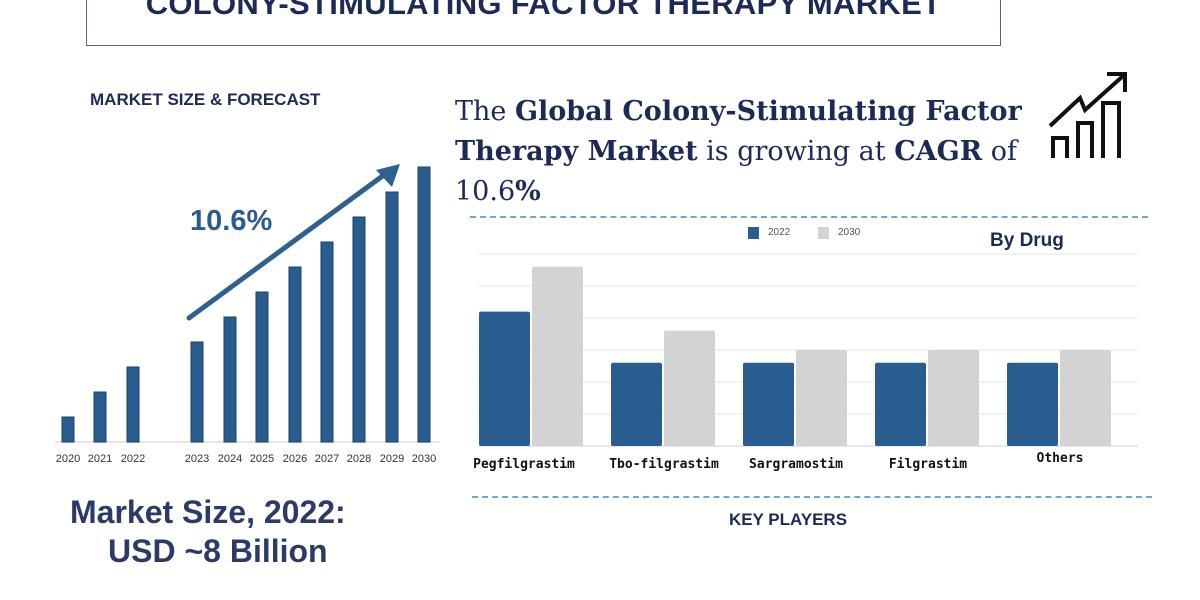 The height and width of the screenshot is (600, 1200). I want to click on bar-2025, so click(262, 367).